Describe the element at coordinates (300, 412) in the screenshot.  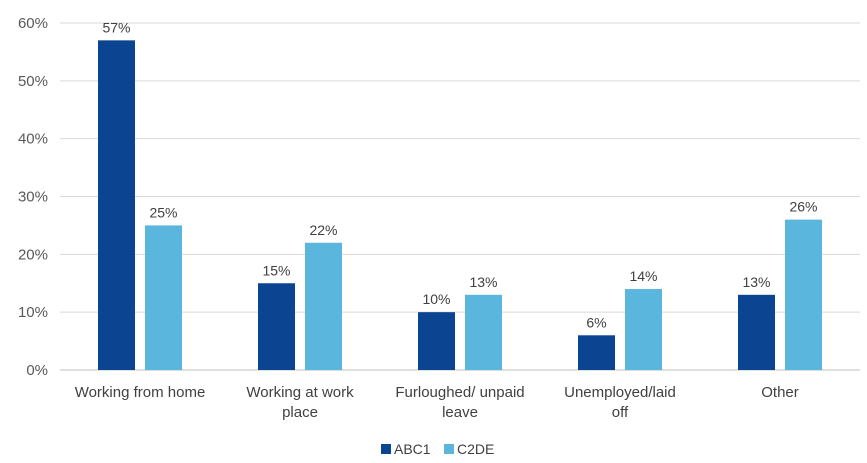
I see `category-label: place` at that location.